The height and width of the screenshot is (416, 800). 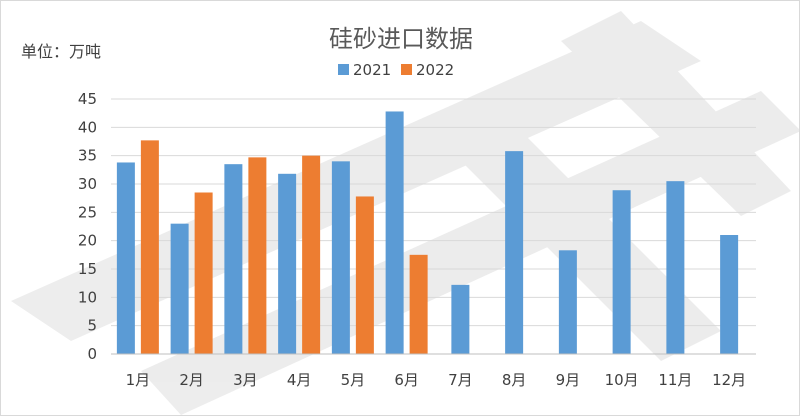 What do you see at coordinates (179, 288) in the screenshot?
I see `bar-2021-2月` at bounding box center [179, 288].